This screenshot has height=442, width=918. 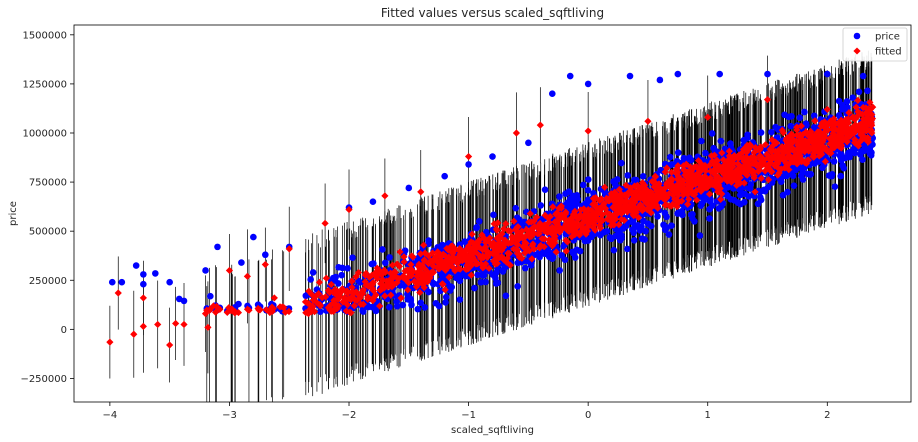 What do you see at coordinates (48, 281) in the screenshot?
I see `y-tick-label: 250000` at bounding box center [48, 281].